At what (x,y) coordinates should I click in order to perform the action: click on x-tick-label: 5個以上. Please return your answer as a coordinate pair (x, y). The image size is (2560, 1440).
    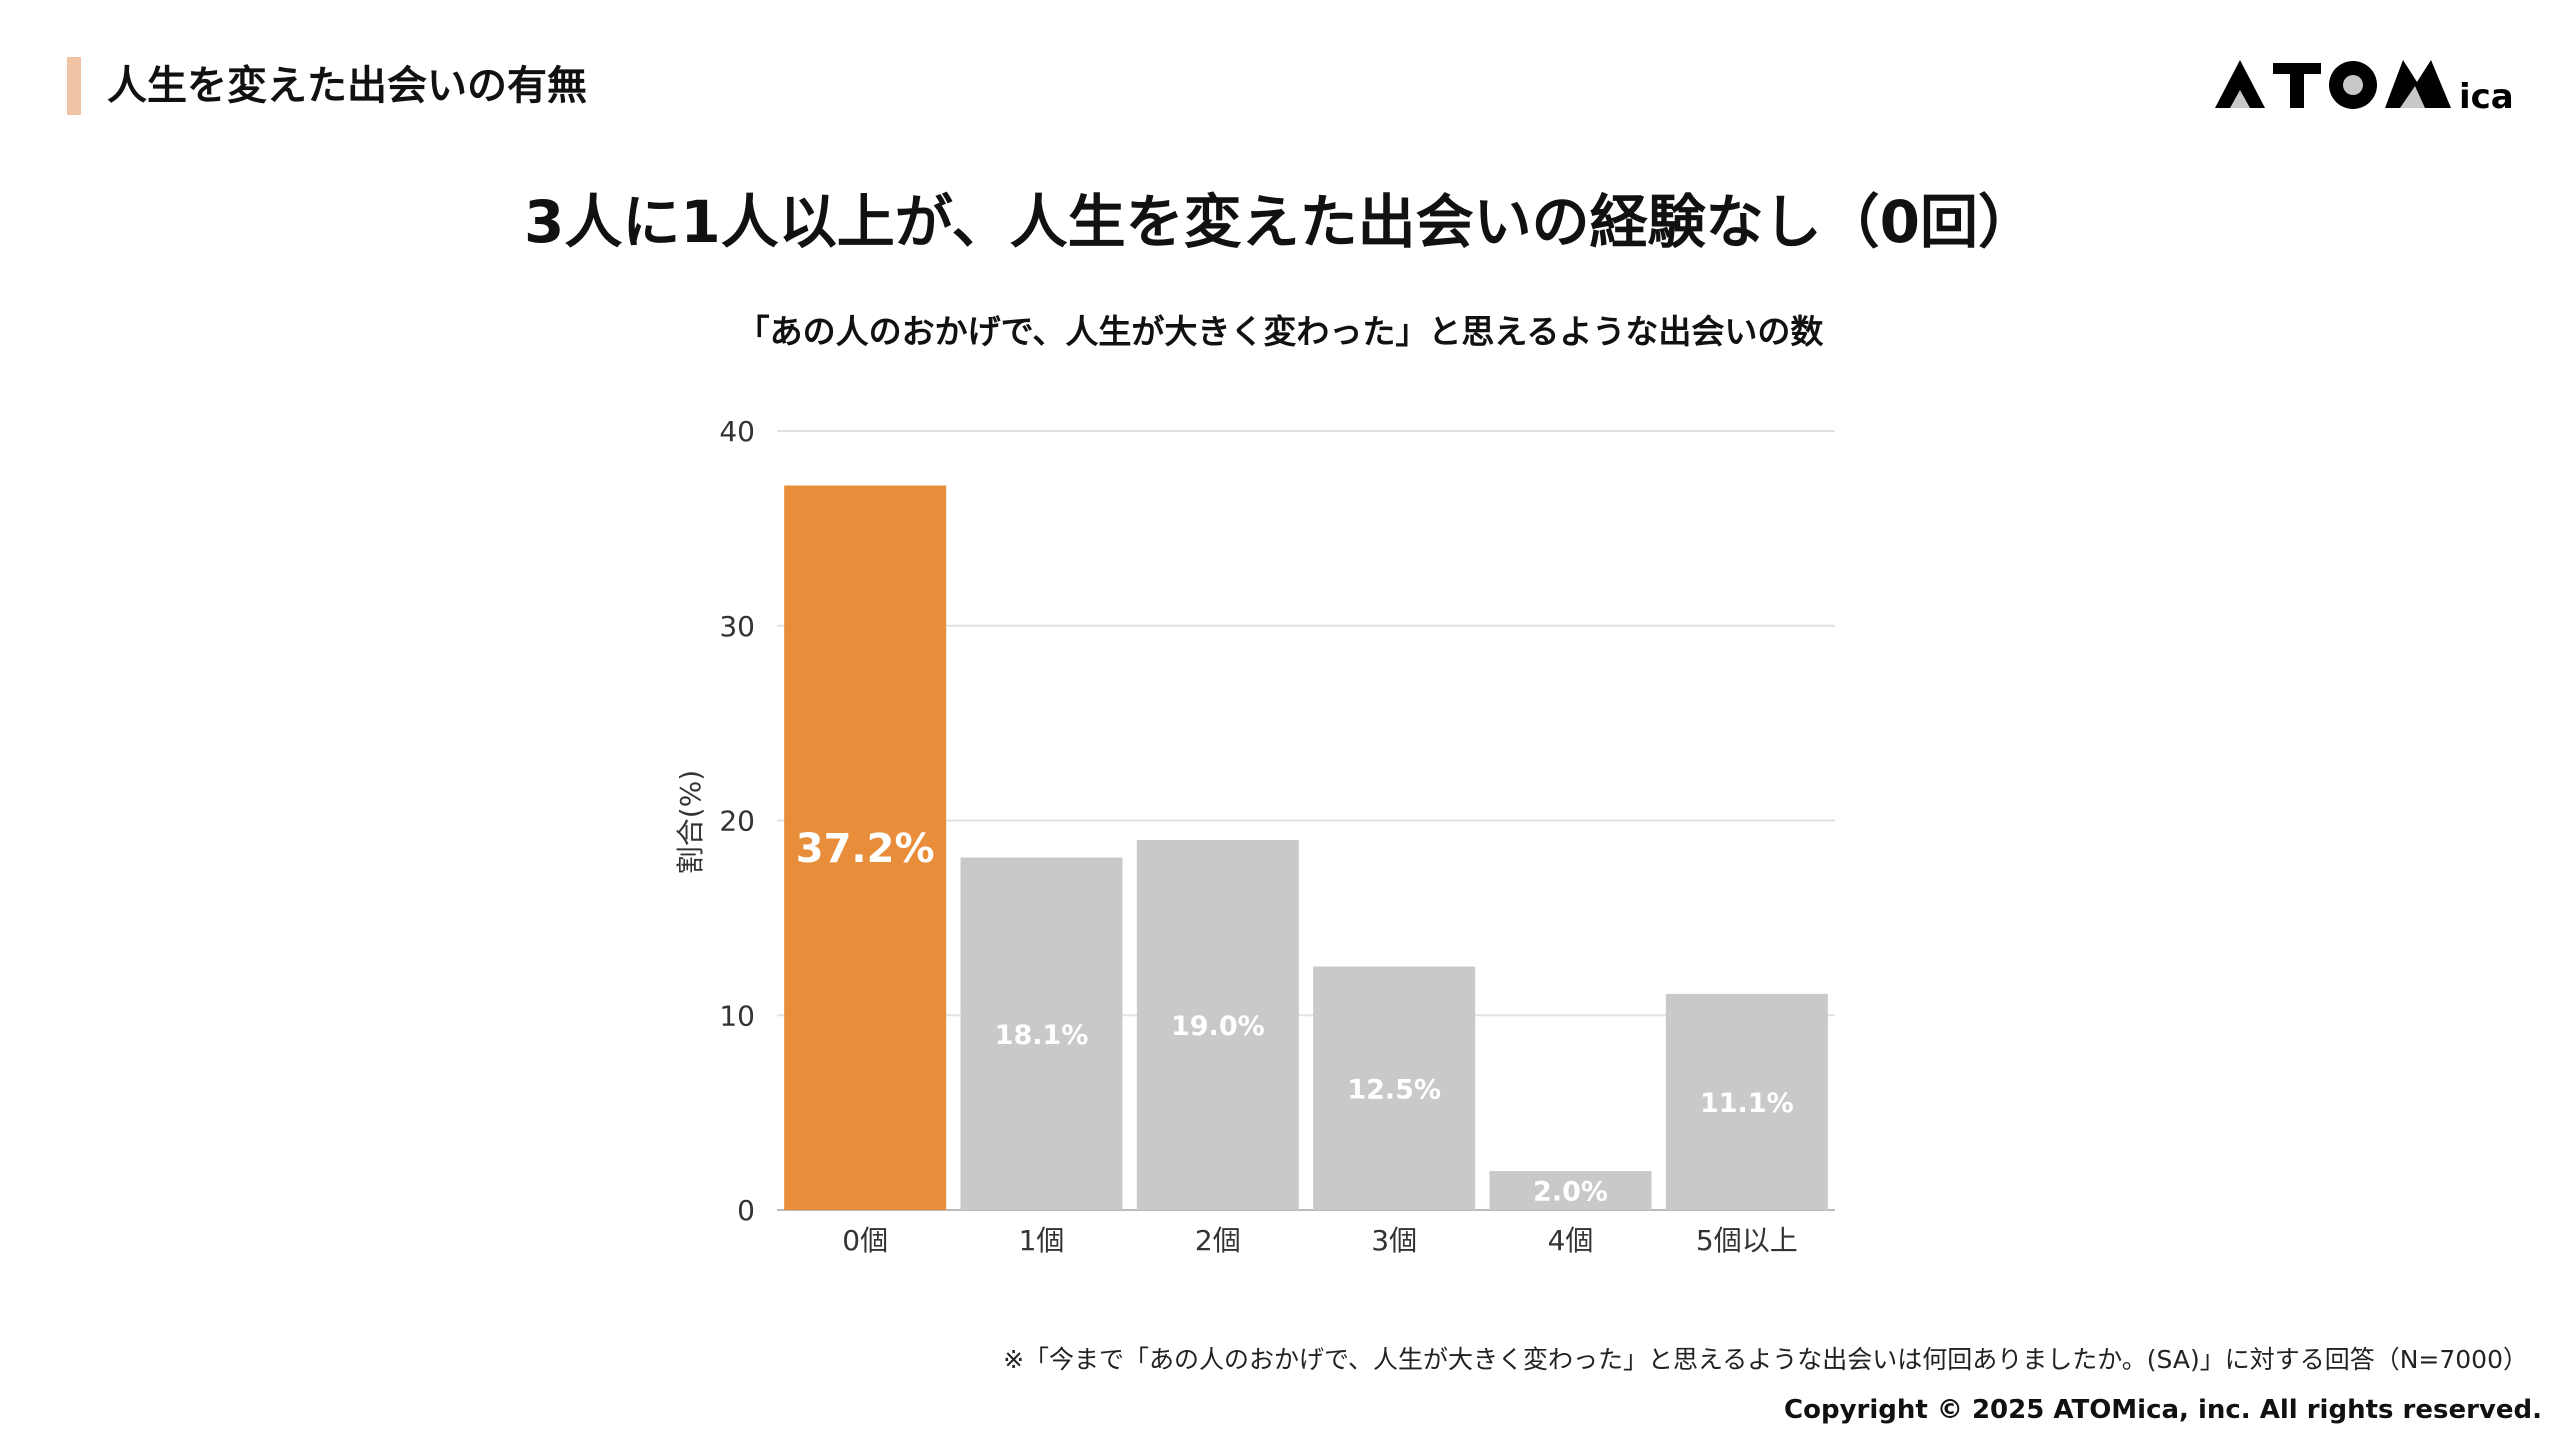
    Looking at the image, I should click on (1747, 1240).